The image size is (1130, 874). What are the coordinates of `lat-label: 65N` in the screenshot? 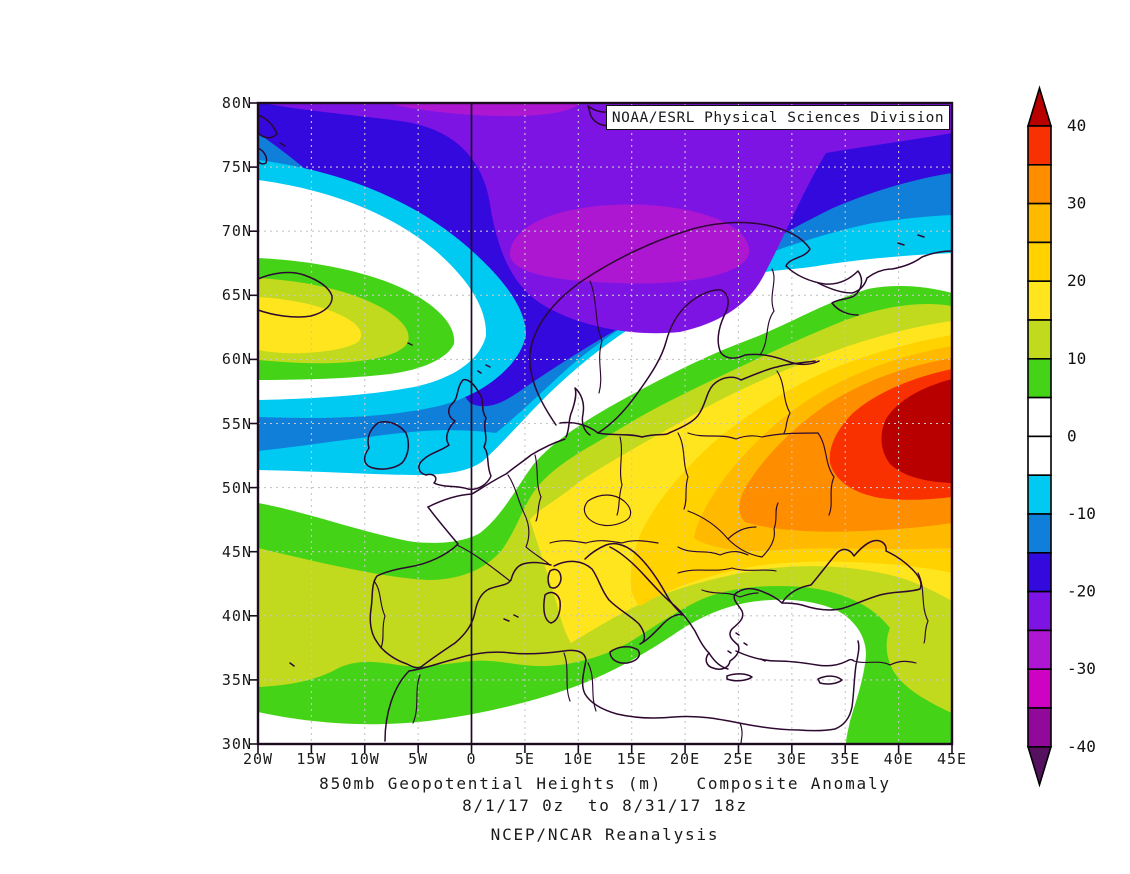 It's located at (236, 295).